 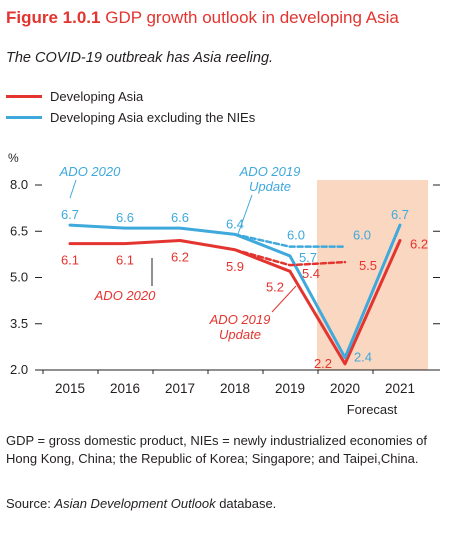 I want to click on x-tick-label: 2016, so click(x=125, y=388).